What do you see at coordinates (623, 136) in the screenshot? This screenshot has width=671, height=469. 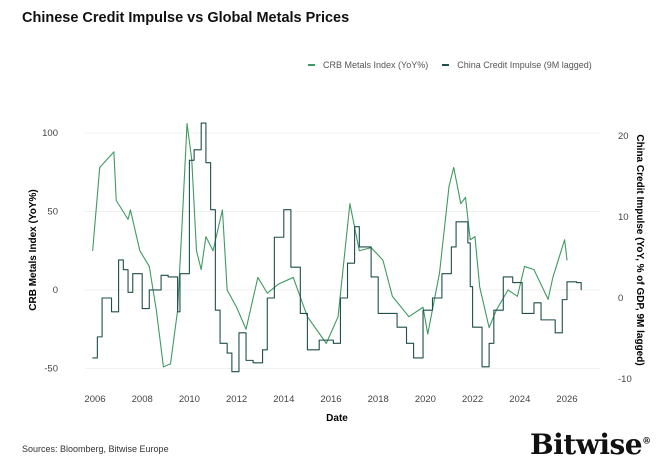 I see `y-right-tick-label: 20` at bounding box center [623, 136].